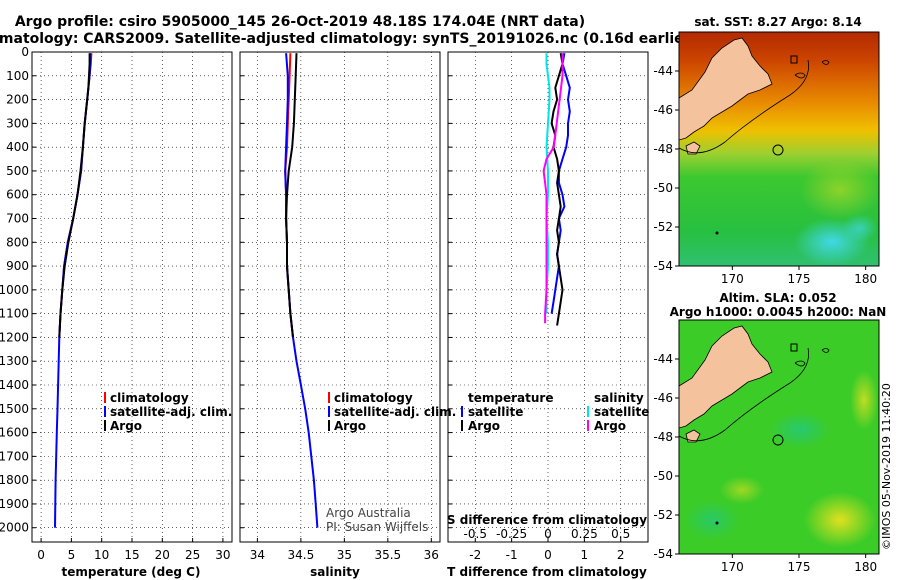 Image resolution: width=900 pixels, height=580 pixels. I want to click on x-tick-label: 20, so click(162, 555).